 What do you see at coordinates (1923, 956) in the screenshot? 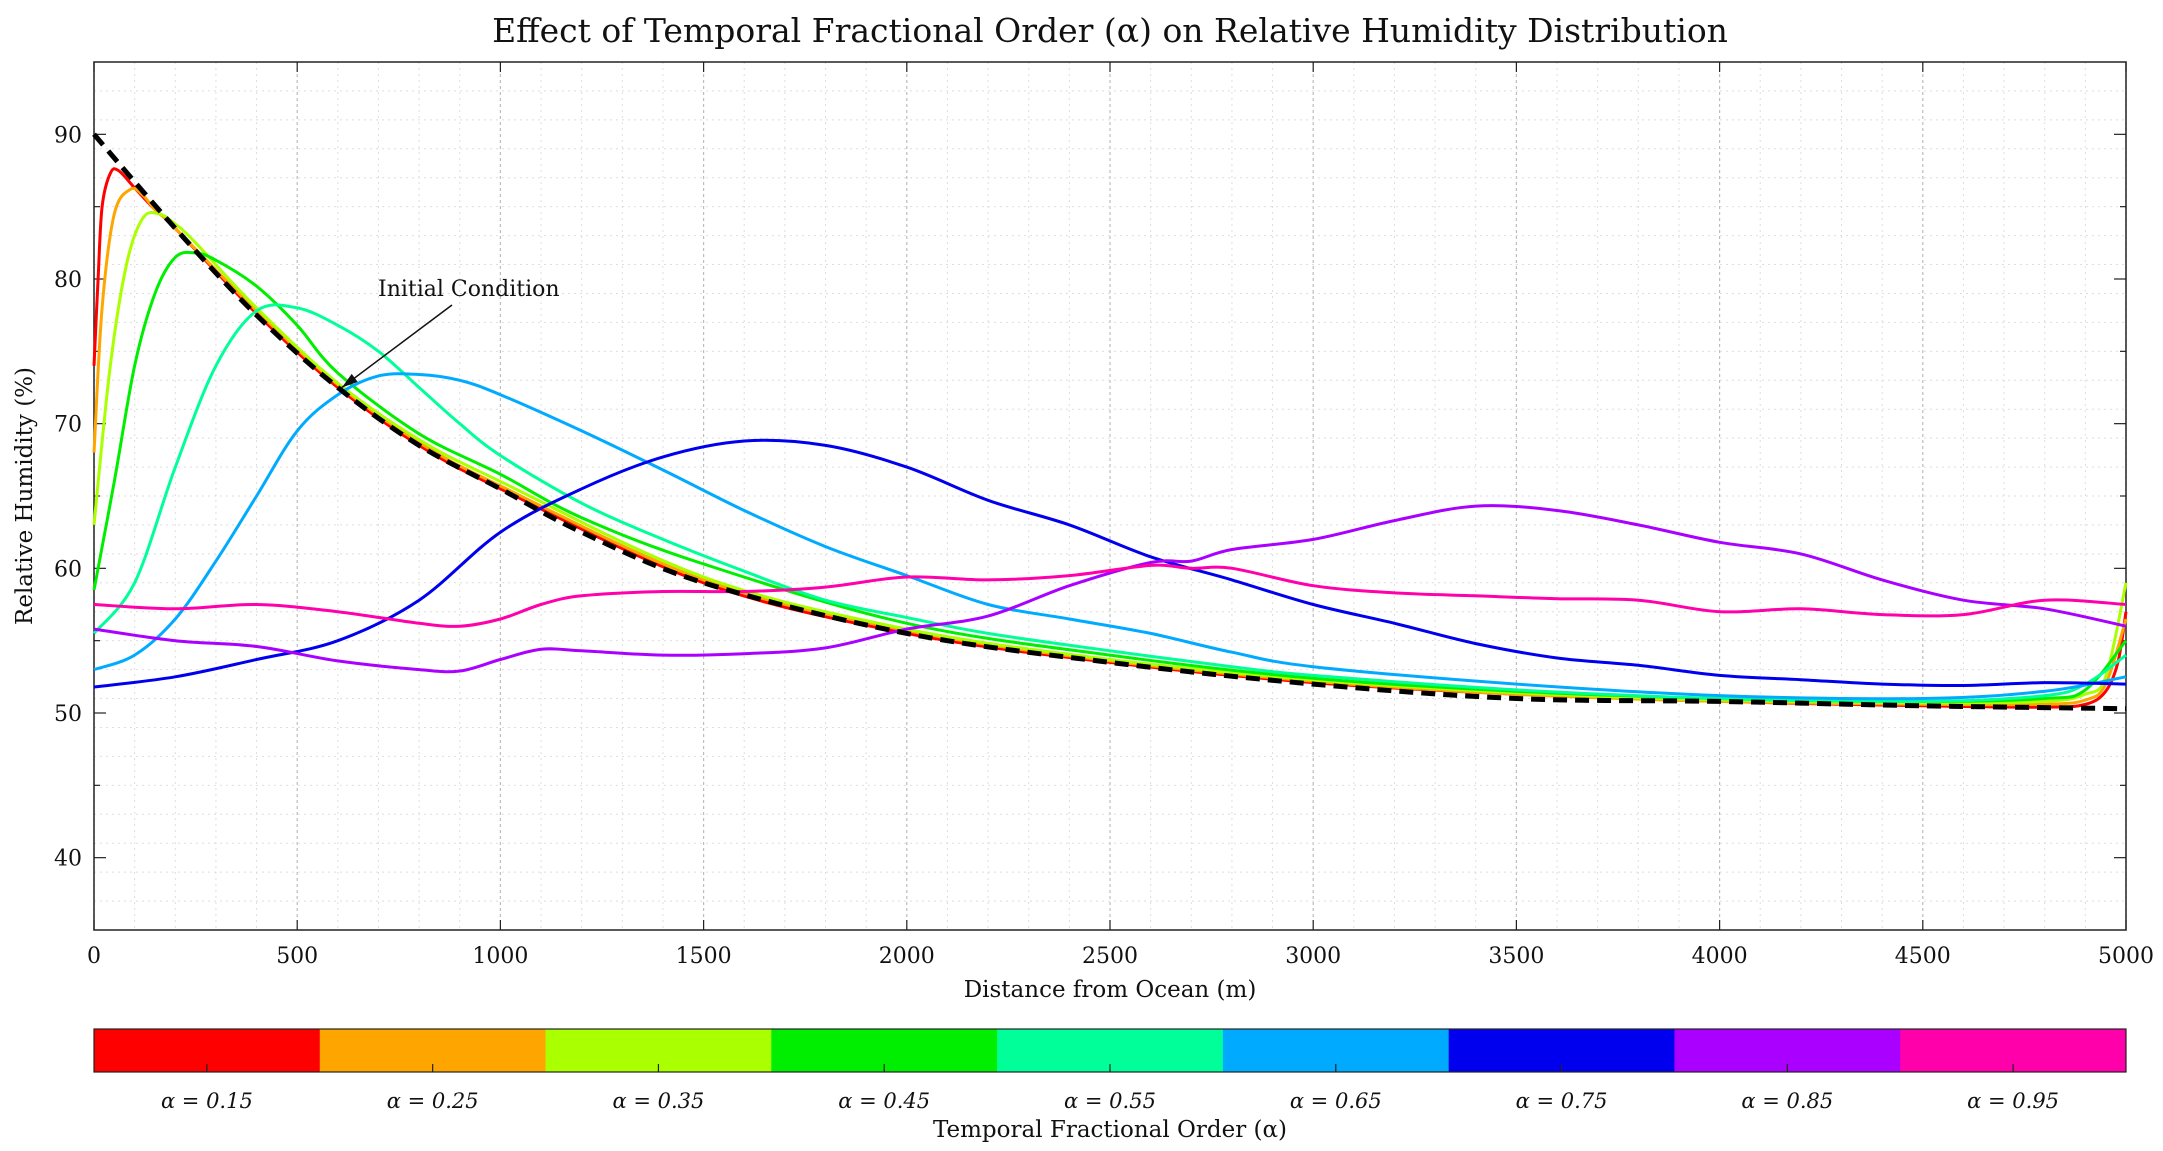
I see `x-tick-label: 4500` at bounding box center [1923, 956].